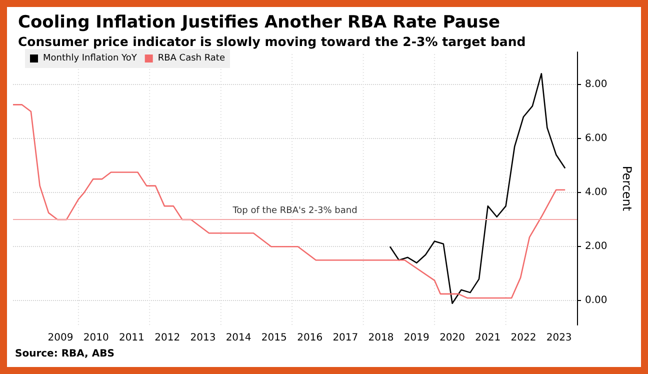 The image size is (648, 374). What do you see at coordinates (167, 338) in the screenshot?
I see `x-tick-label: 2012` at bounding box center [167, 338].